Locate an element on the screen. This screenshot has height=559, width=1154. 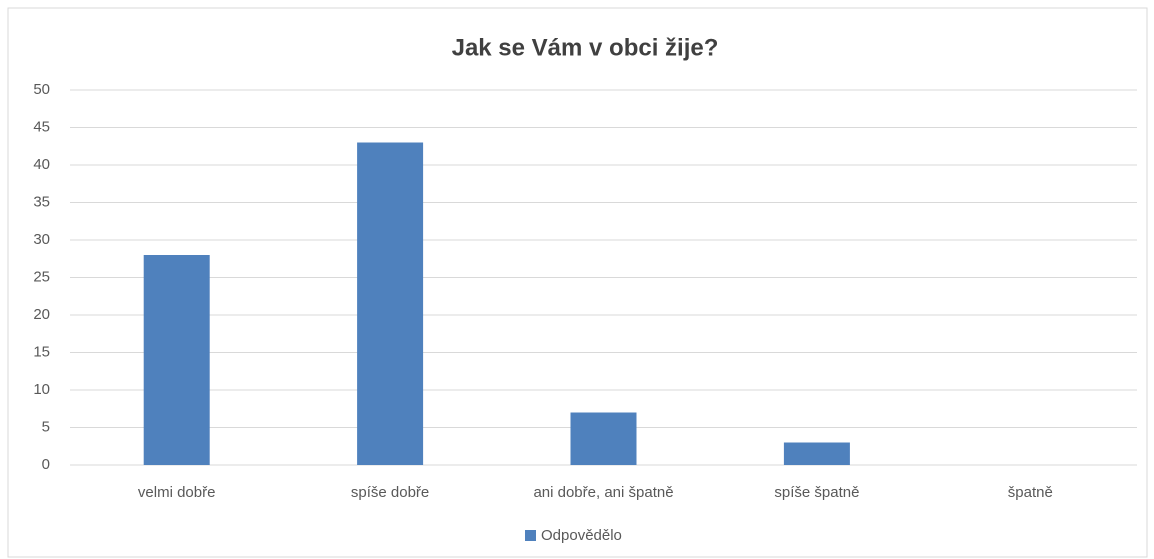
y-tick-label: 25 is located at coordinates (41, 276).